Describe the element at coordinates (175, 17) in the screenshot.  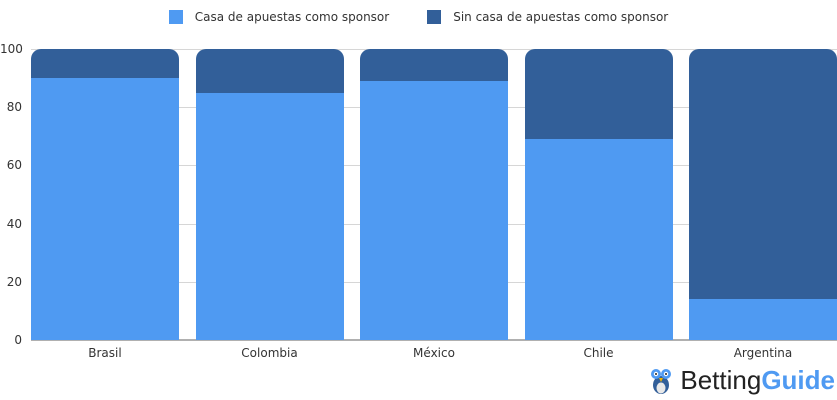
I see `legend-swatch-light` at that location.